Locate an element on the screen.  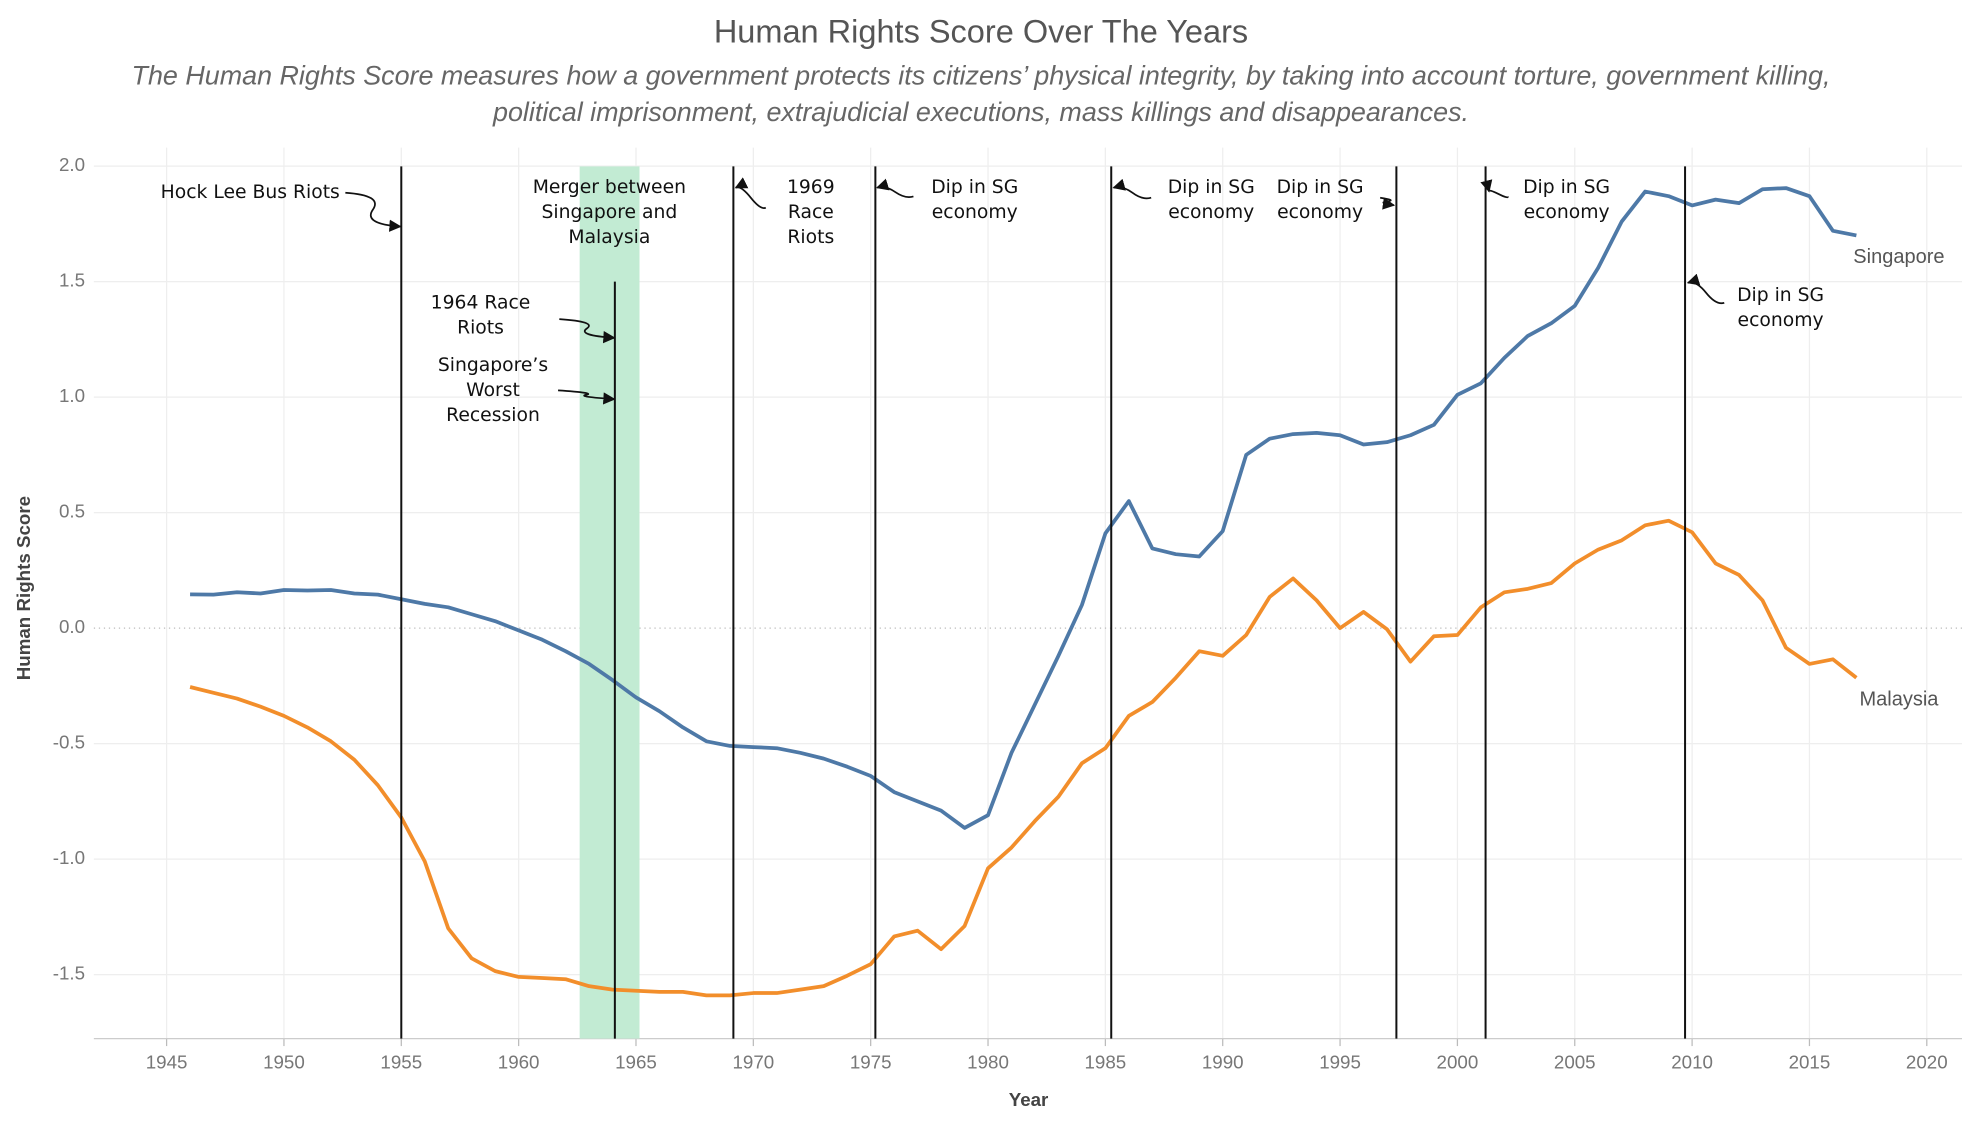
event-label: Worst is located at coordinates (493, 390).